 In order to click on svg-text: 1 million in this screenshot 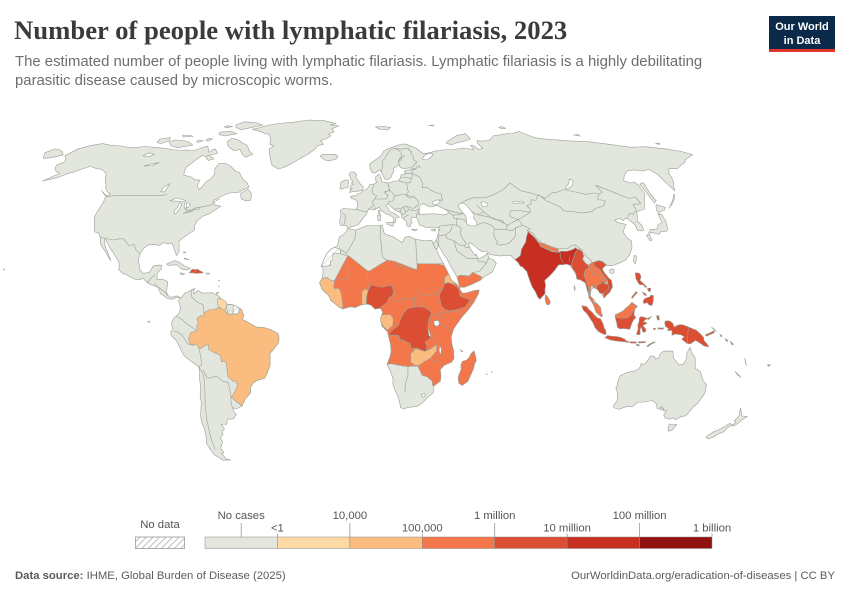, I will do `click(494, 516)`.